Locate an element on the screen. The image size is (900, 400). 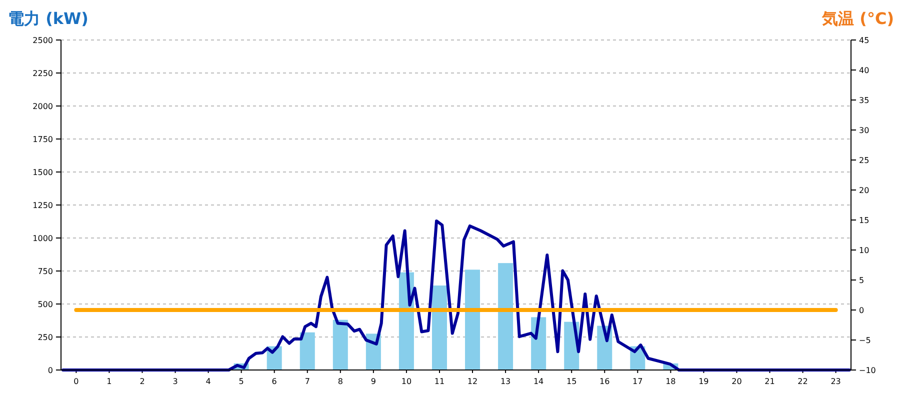
x-tick-label: 15 is located at coordinates (571, 381).